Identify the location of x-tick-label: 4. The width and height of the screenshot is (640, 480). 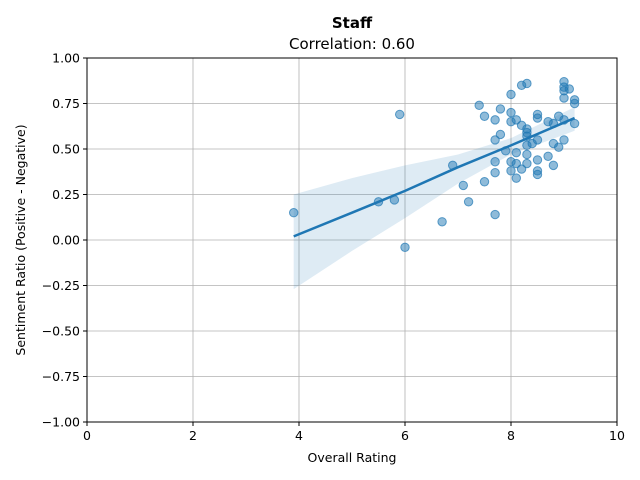
(299, 435).